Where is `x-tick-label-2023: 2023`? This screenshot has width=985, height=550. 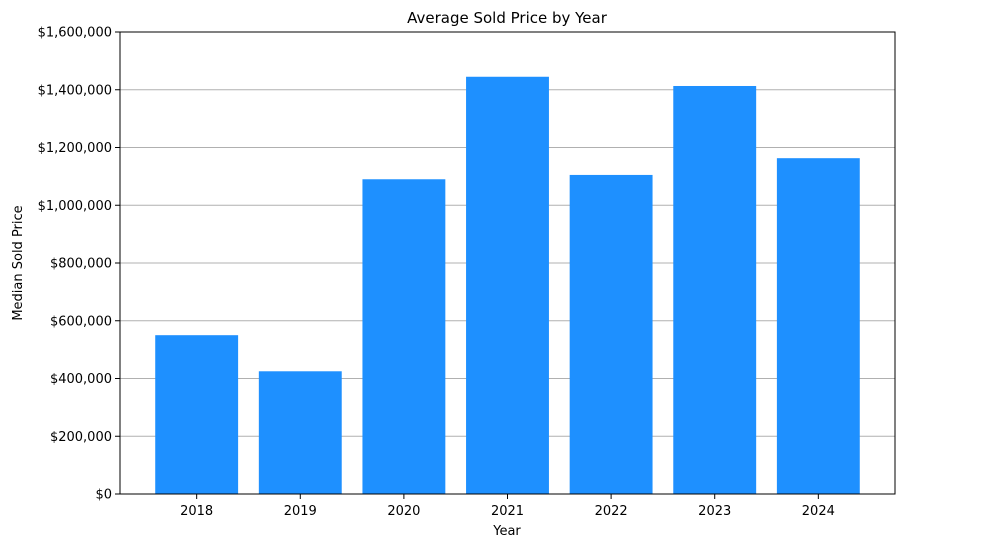
x-tick-label-2023: 2023 is located at coordinates (714, 511).